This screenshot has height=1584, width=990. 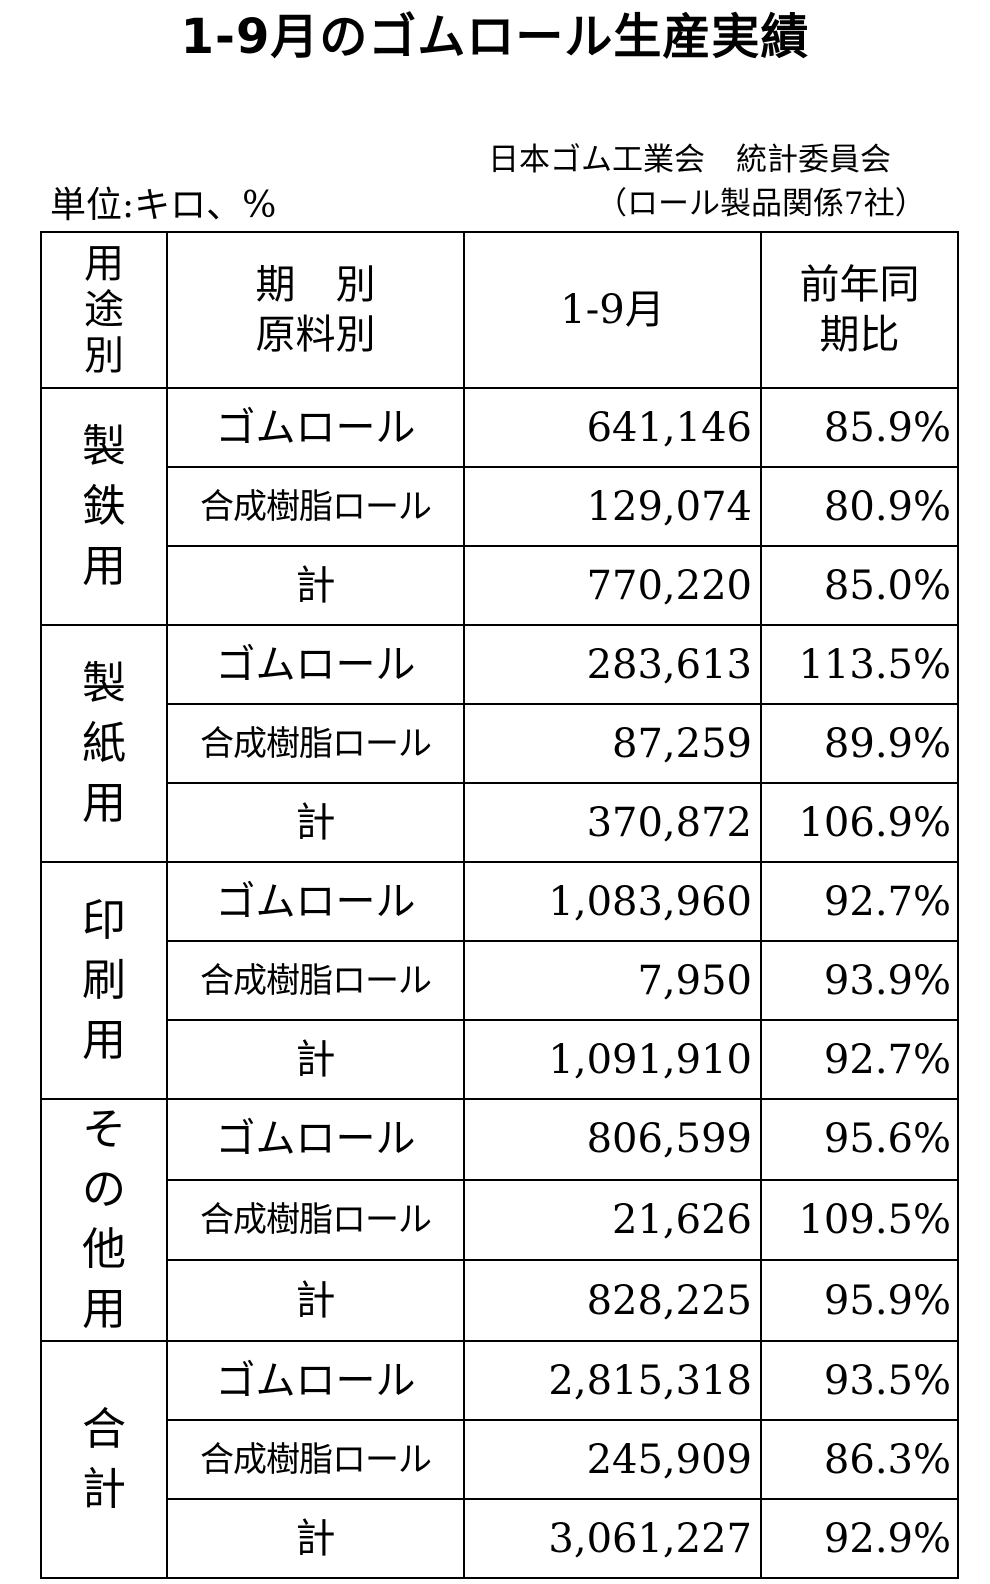 I want to click on yoy-cell: 95.6%, so click(x=859, y=1139).